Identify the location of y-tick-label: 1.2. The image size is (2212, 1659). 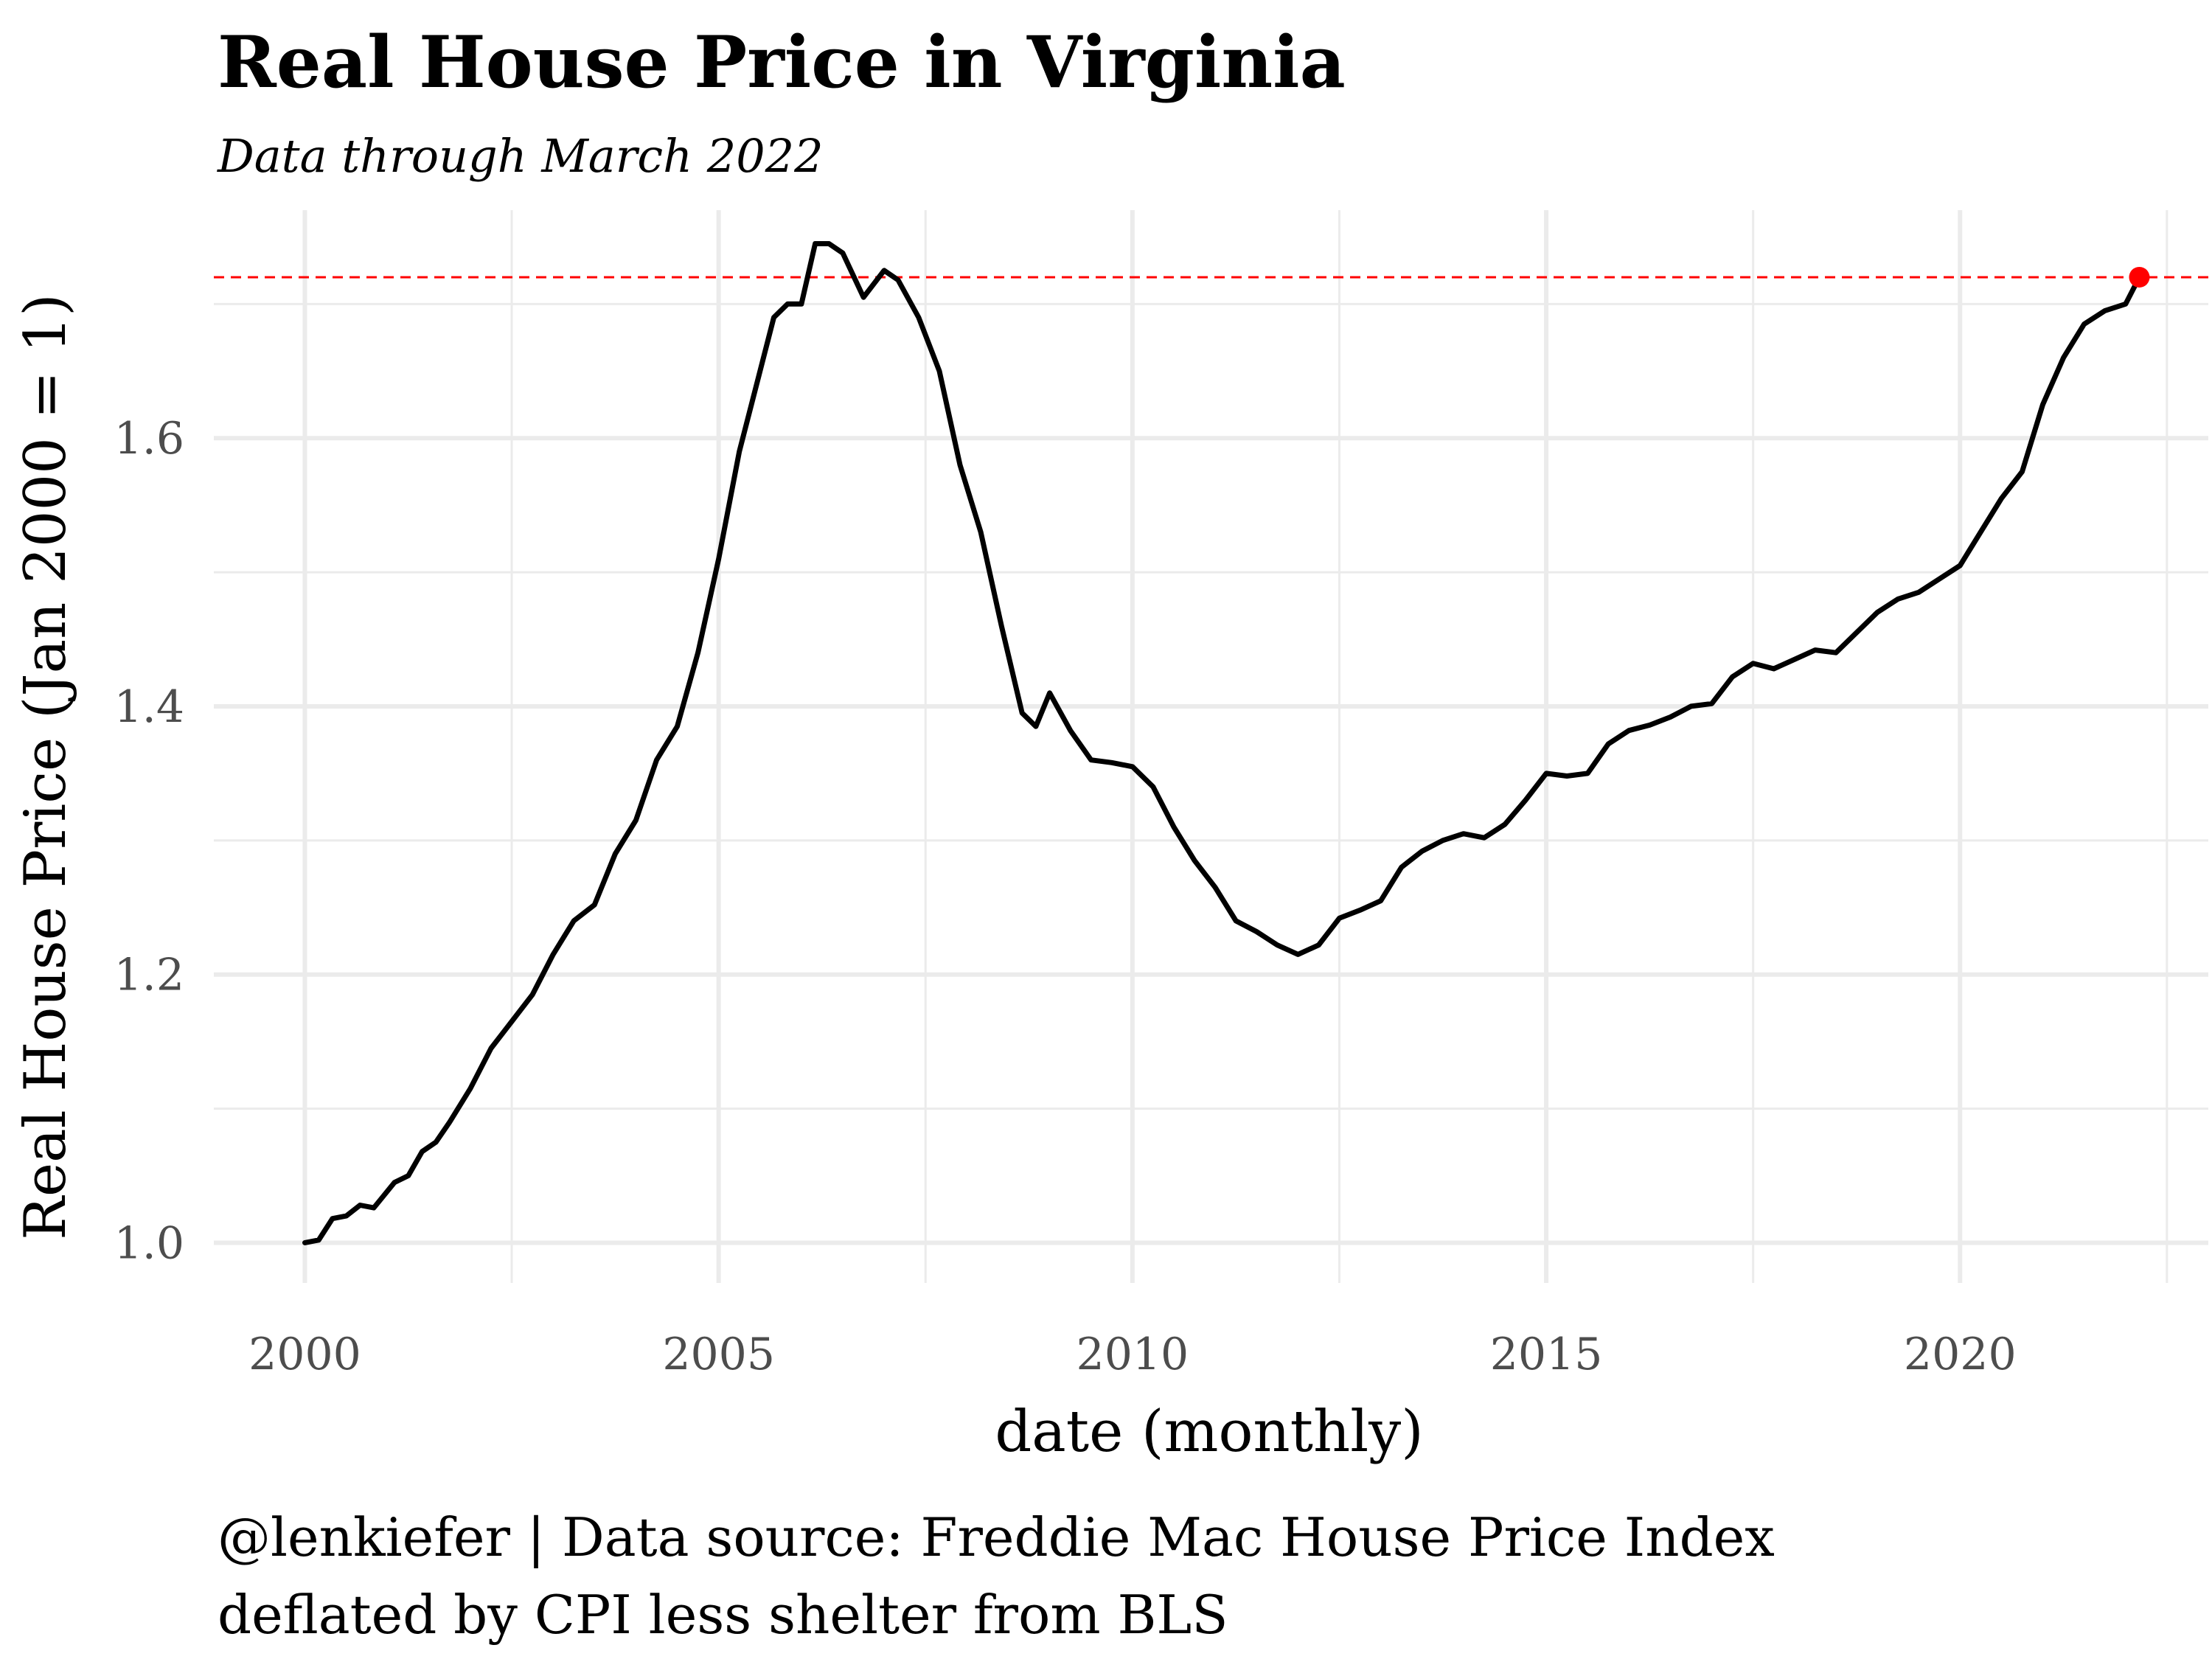
(149, 975).